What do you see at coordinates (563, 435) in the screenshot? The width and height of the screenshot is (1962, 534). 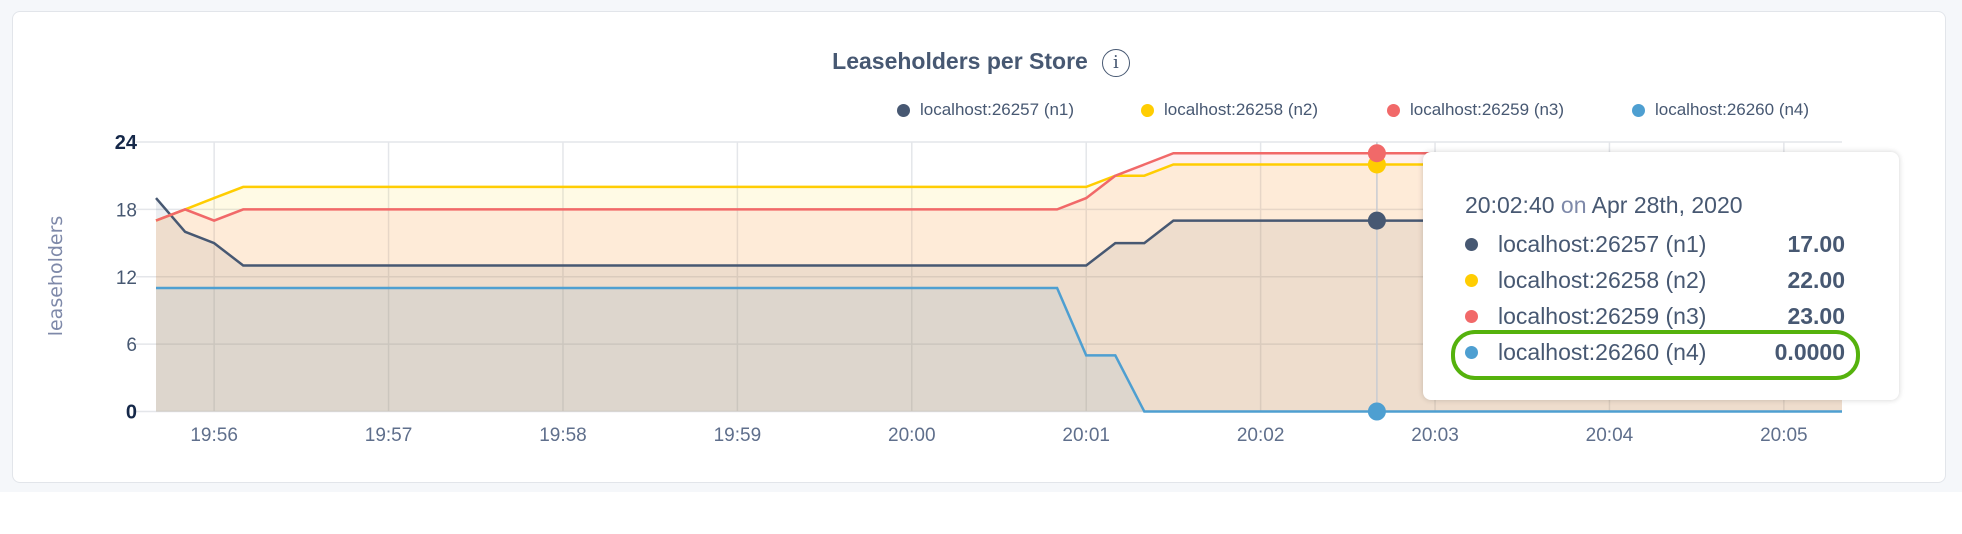 I see `x-tick-label: 19:58` at bounding box center [563, 435].